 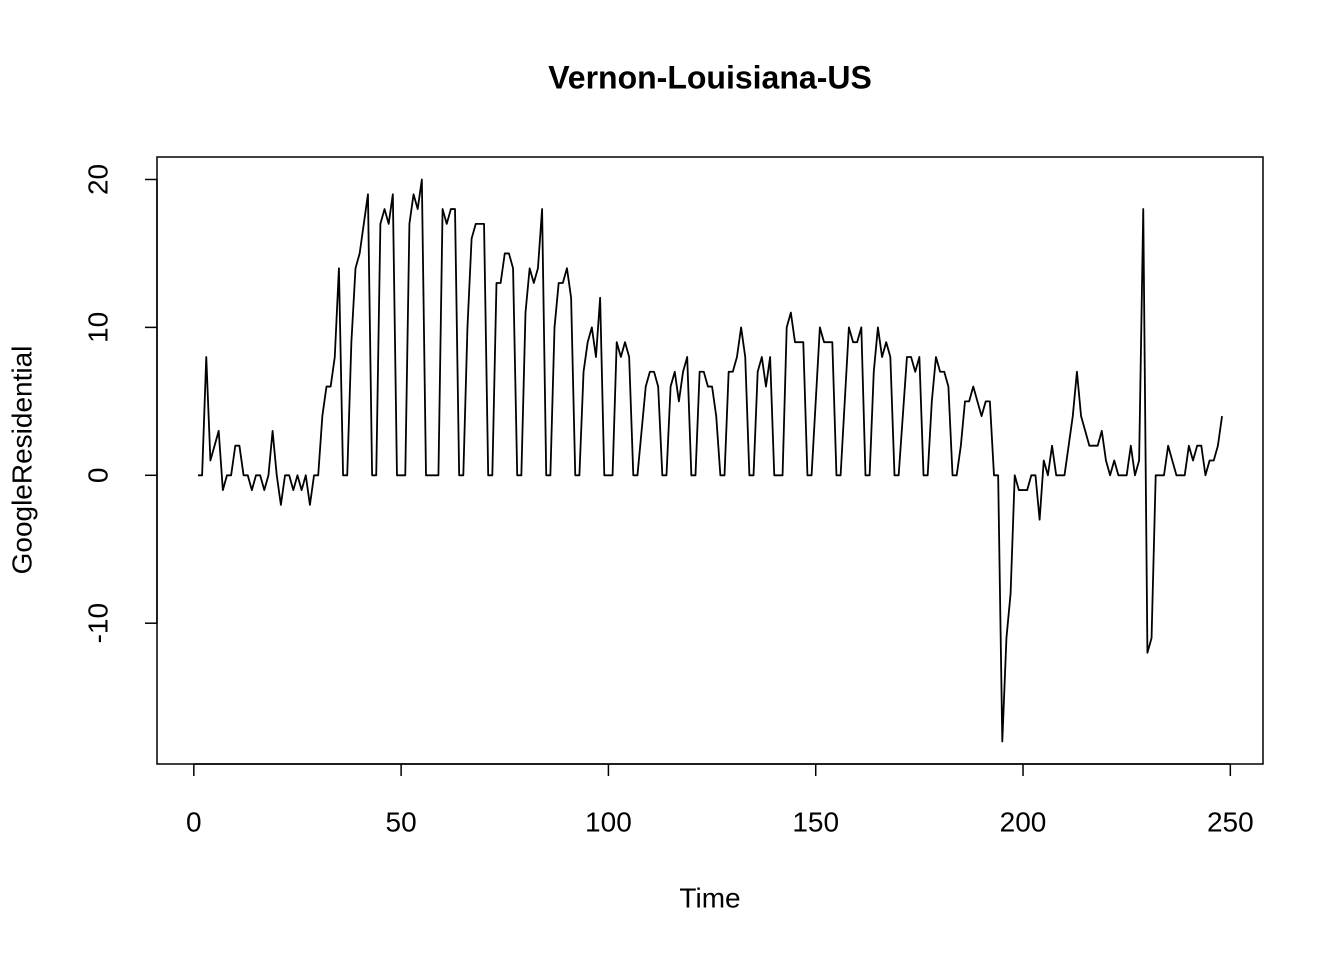 What do you see at coordinates (97, 179) in the screenshot?
I see `y-tick-label: 20` at bounding box center [97, 179].